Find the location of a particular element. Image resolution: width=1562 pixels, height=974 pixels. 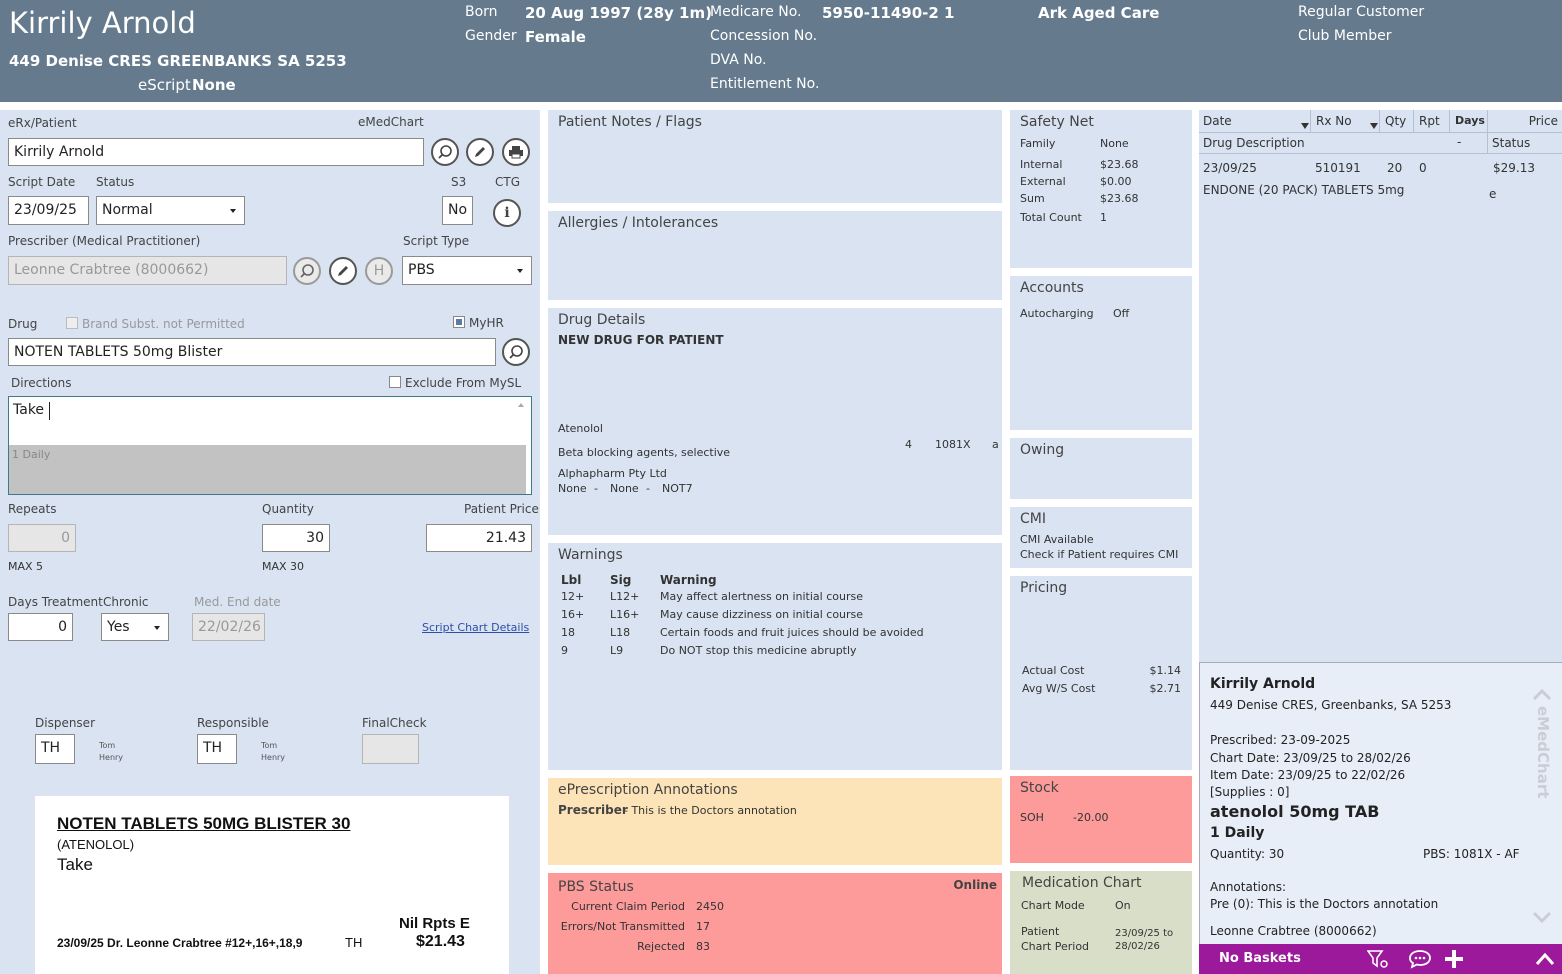

emedchart-side-text: eMedChart is located at coordinates (1543, 752).